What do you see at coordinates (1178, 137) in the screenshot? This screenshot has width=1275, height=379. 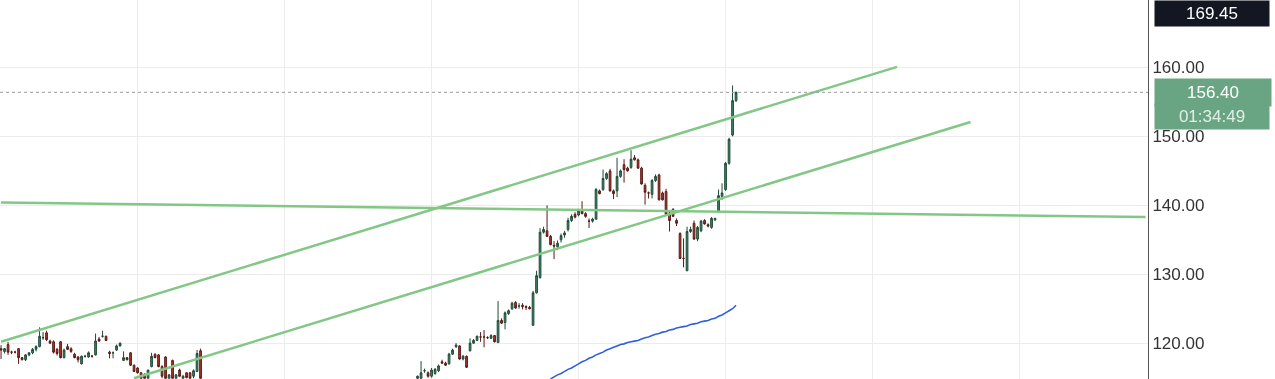 I see `y-tick-label: 150.00` at bounding box center [1178, 137].